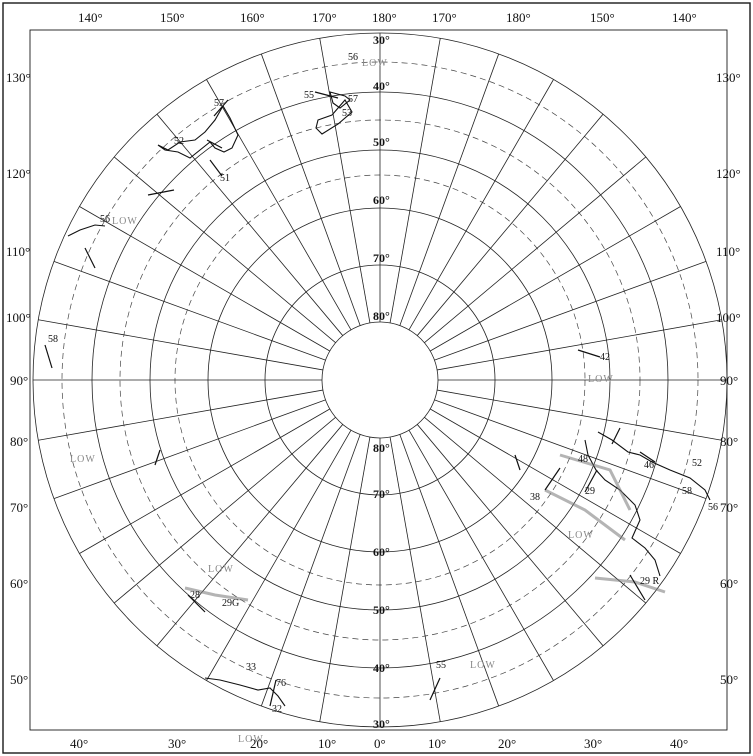 The image size is (753, 756). What do you see at coordinates (583, 459) in the screenshot?
I see `station-value: 48` at bounding box center [583, 459].